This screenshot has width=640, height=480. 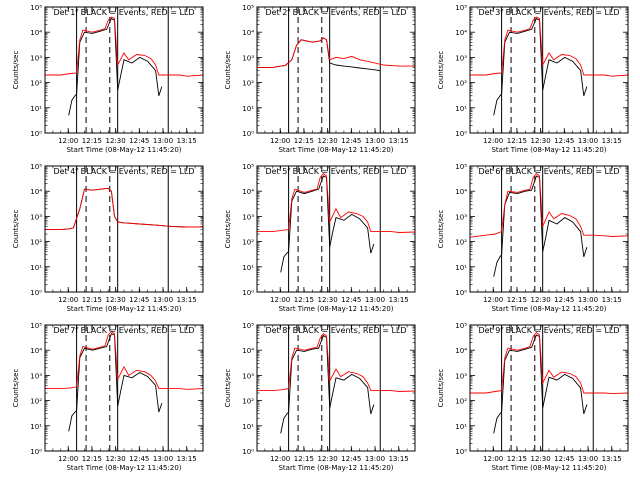 What do you see at coordinates (548, 330) in the screenshot?
I see `panel-title: Det 9f BLACK = Events, RED = LLD` at bounding box center [548, 330].